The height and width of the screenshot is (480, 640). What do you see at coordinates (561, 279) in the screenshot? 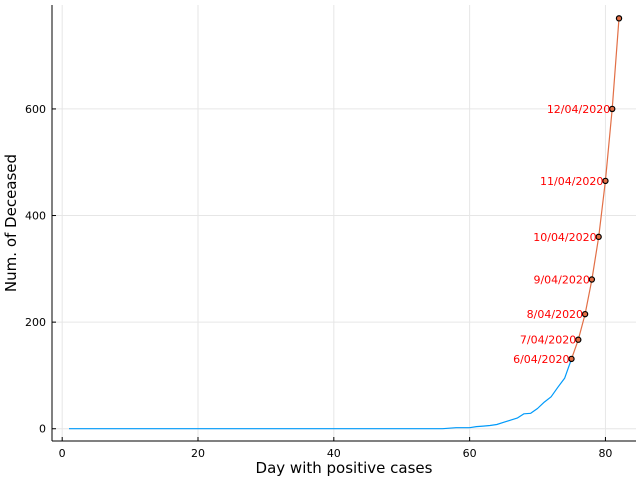
I see `point-annotation-label: 9/04/2020` at bounding box center [561, 279].